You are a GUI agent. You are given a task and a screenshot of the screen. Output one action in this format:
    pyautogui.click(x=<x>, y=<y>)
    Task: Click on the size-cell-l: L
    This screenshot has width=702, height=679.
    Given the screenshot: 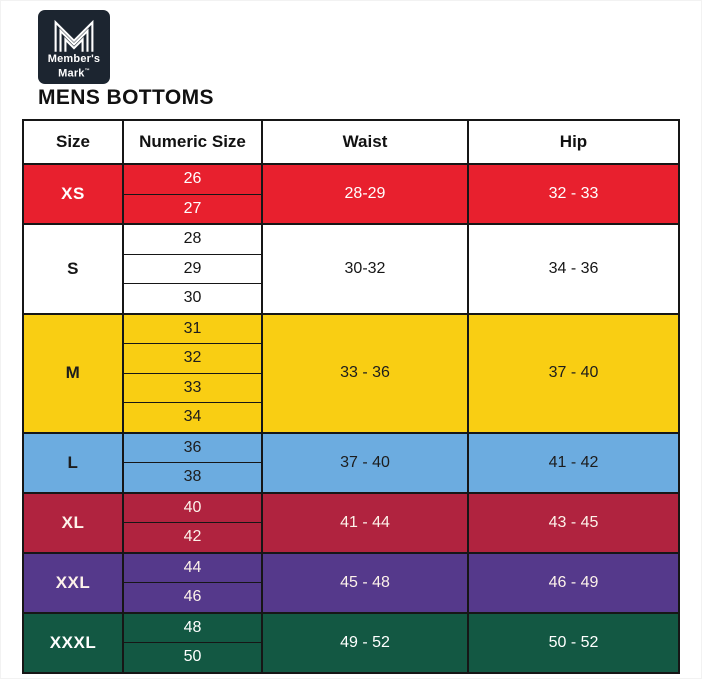 What is the action you would take?
    pyautogui.click(x=73, y=462)
    